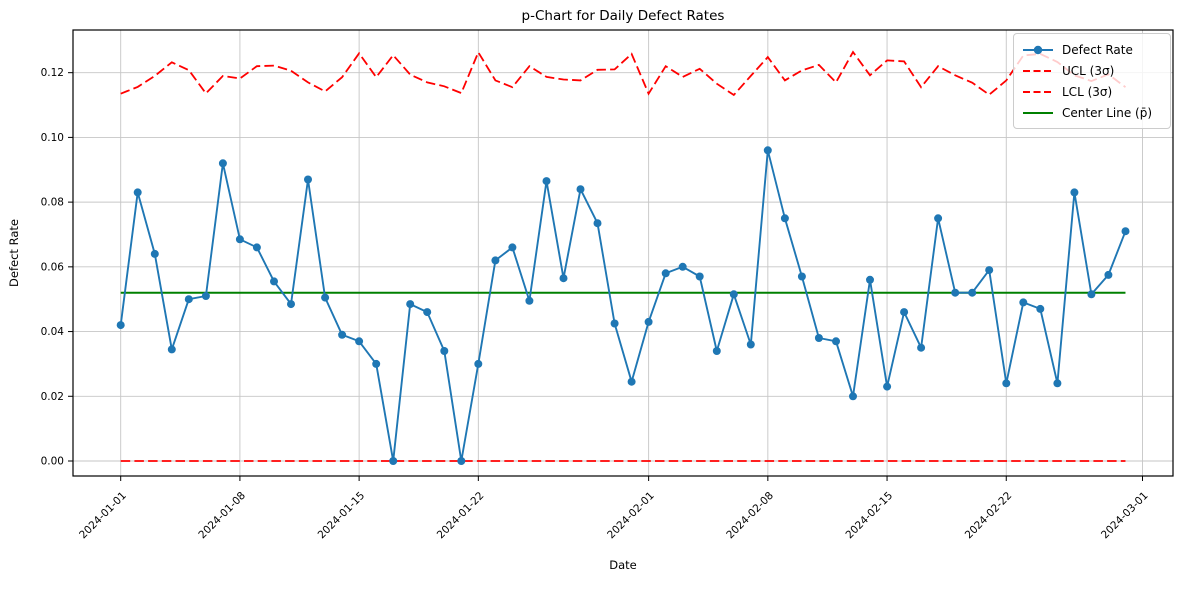  What do you see at coordinates (14, 253) in the screenshot?
I see `y-axis-label: Defect Rate` at bounding box center [14, 253].